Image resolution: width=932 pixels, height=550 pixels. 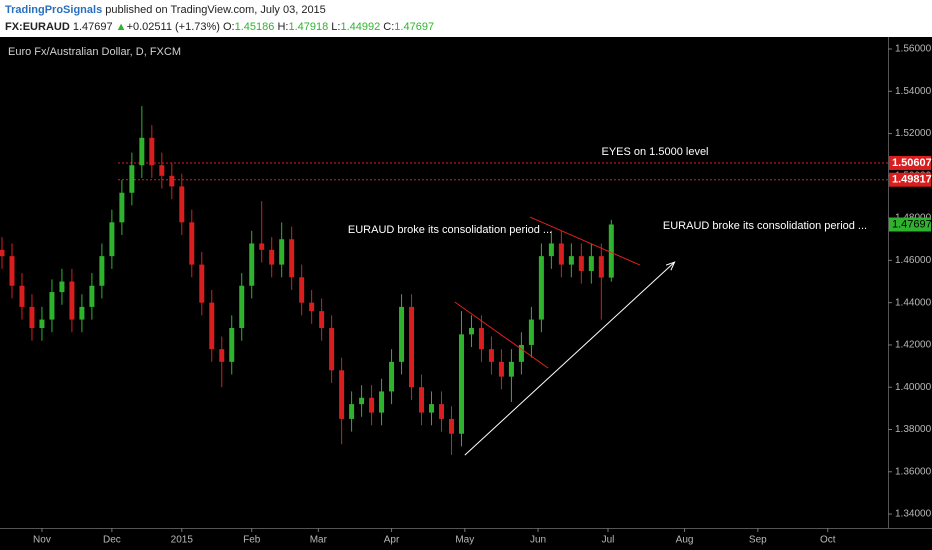 What do you see at coordinates (538, 540) in the screenshot?
I see `x-tick-label: Jun` at bounding box center [538, 540].